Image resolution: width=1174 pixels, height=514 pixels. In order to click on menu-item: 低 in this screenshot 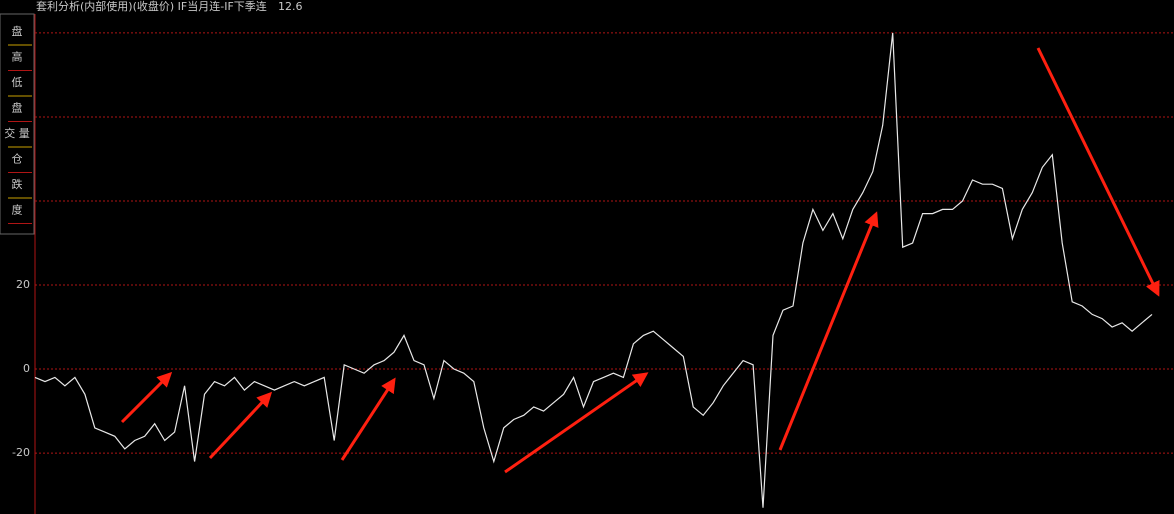, I will do `click(17, 82)`.